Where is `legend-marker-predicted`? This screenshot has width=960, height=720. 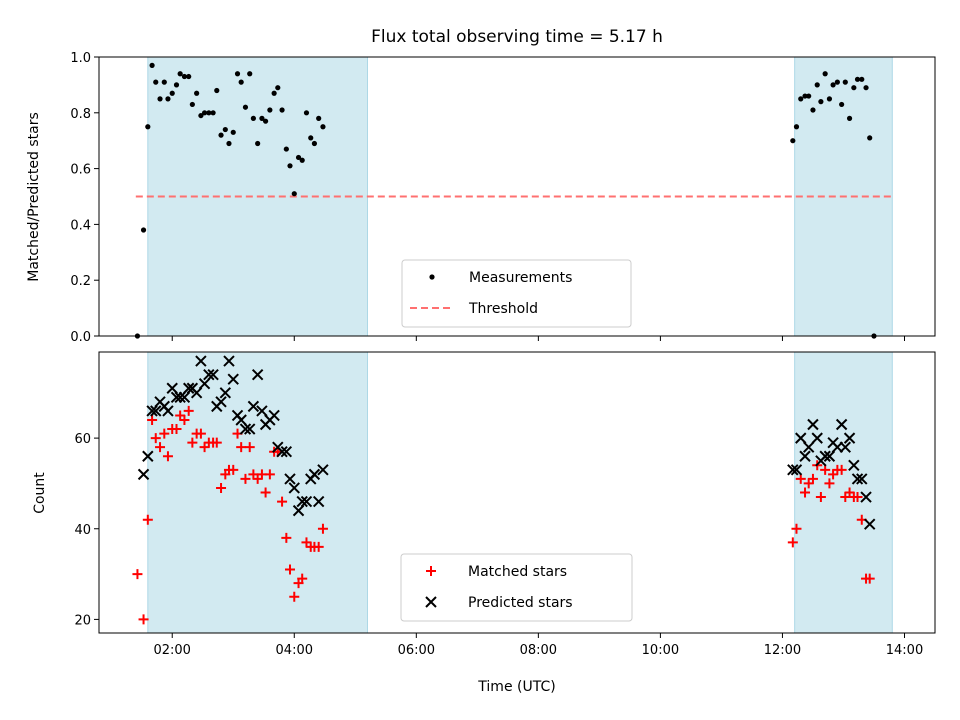
legend-marker-predicted is located at coordinates (431, 602).